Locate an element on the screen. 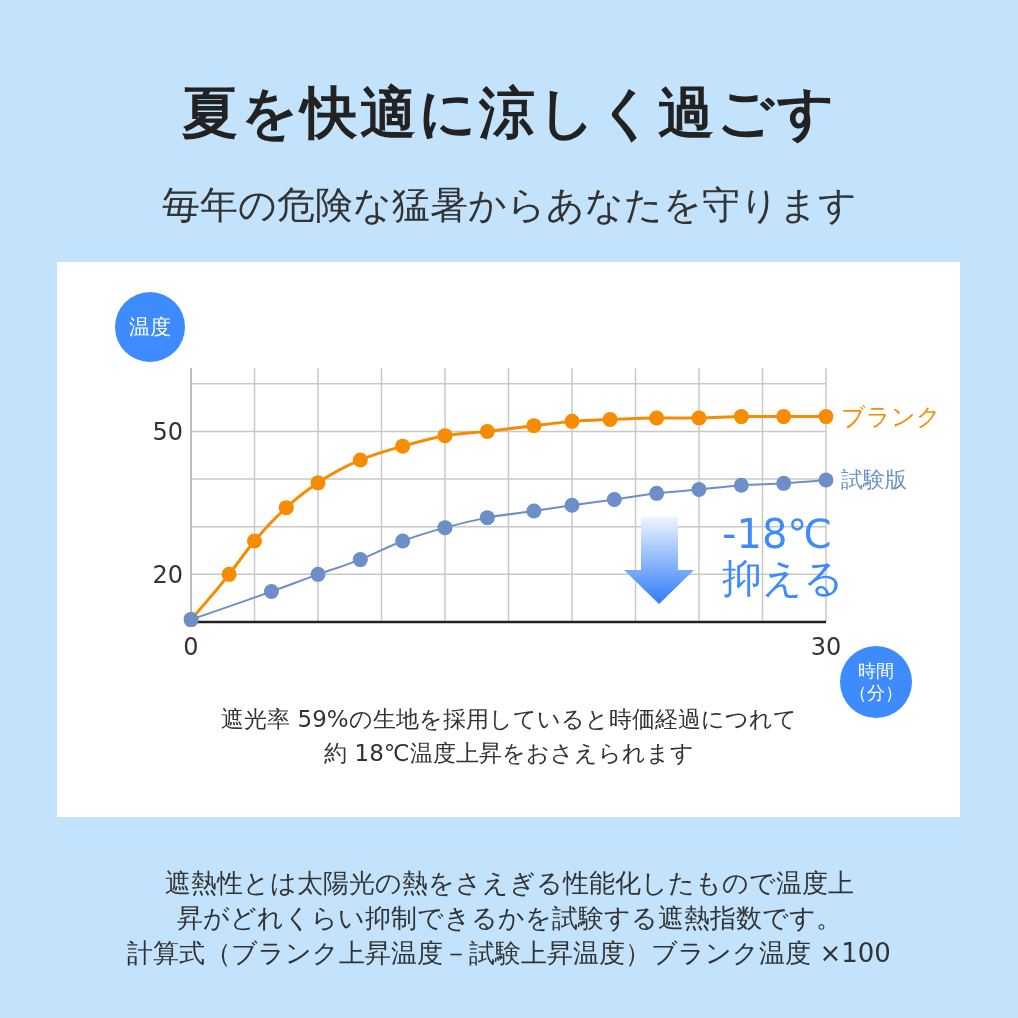  text: 遮熱性とは太陽光の熱をさえぎる性能化したもので温度上昇がどれくらい抑制できるかを試験する遮熱指数です。 is located at coordinates (509, 901).